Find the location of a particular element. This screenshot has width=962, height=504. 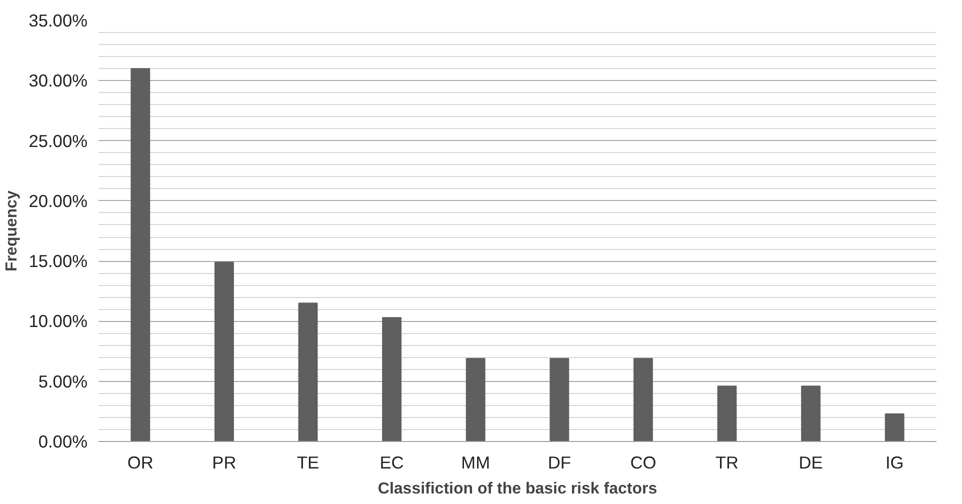

x-axis-title: Classifiction of the basic risk factors is located at coordinates (518, 489).